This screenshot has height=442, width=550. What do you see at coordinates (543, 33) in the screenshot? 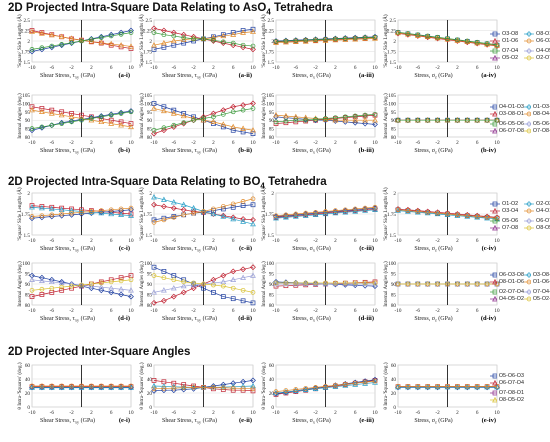
I see `legend-label: O8-O1` at bounding box center [543, 33].